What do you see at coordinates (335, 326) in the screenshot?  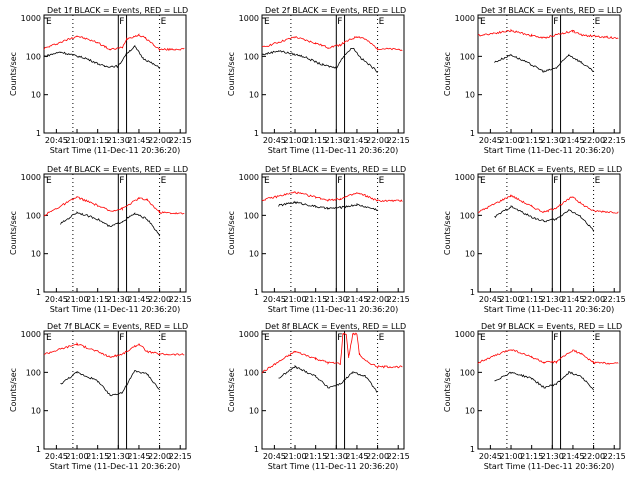 I see `panel-title: Det 8f BLACK = Events, RED = LLD` at bounding box center [335, 326].